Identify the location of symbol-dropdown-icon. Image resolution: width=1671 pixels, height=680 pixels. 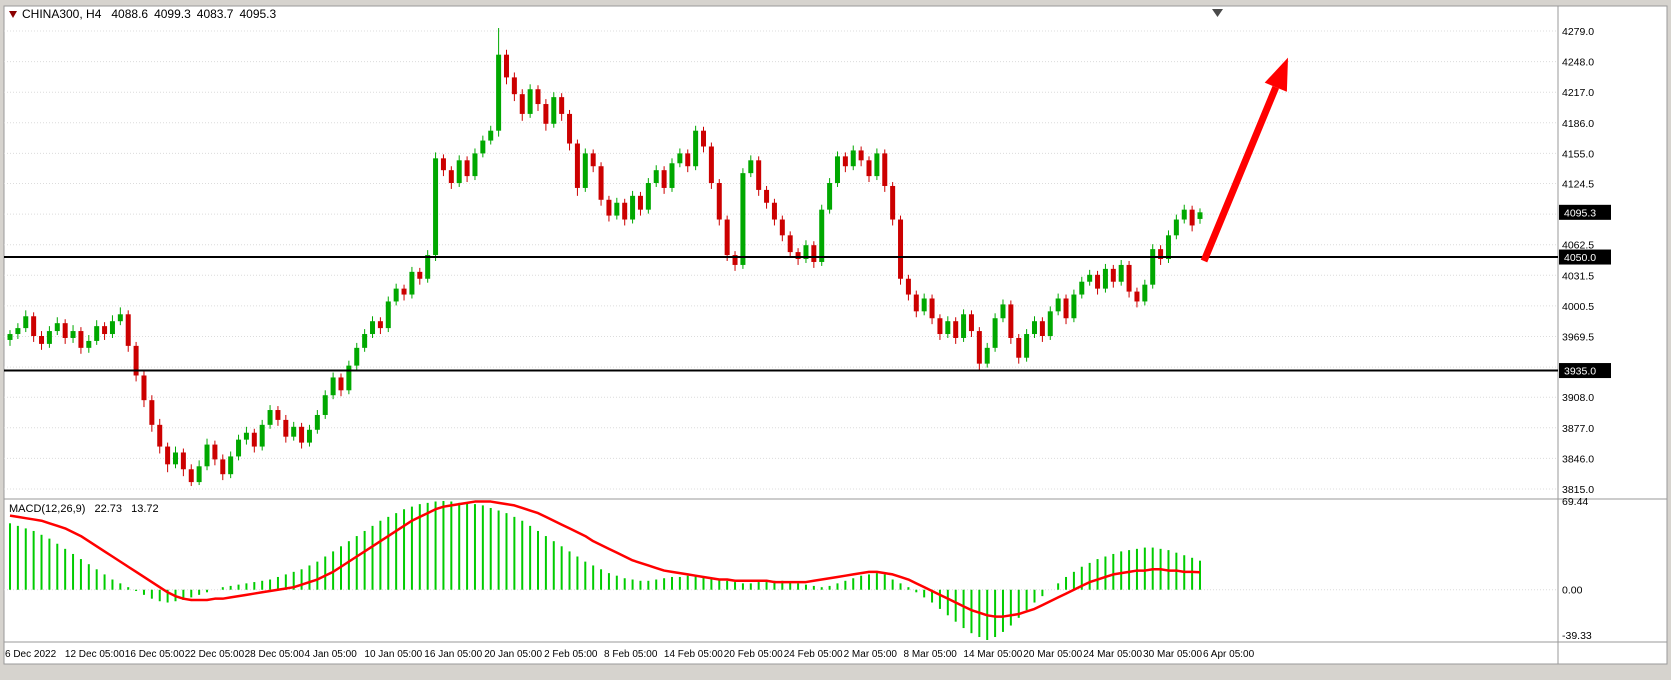
(13, 14).